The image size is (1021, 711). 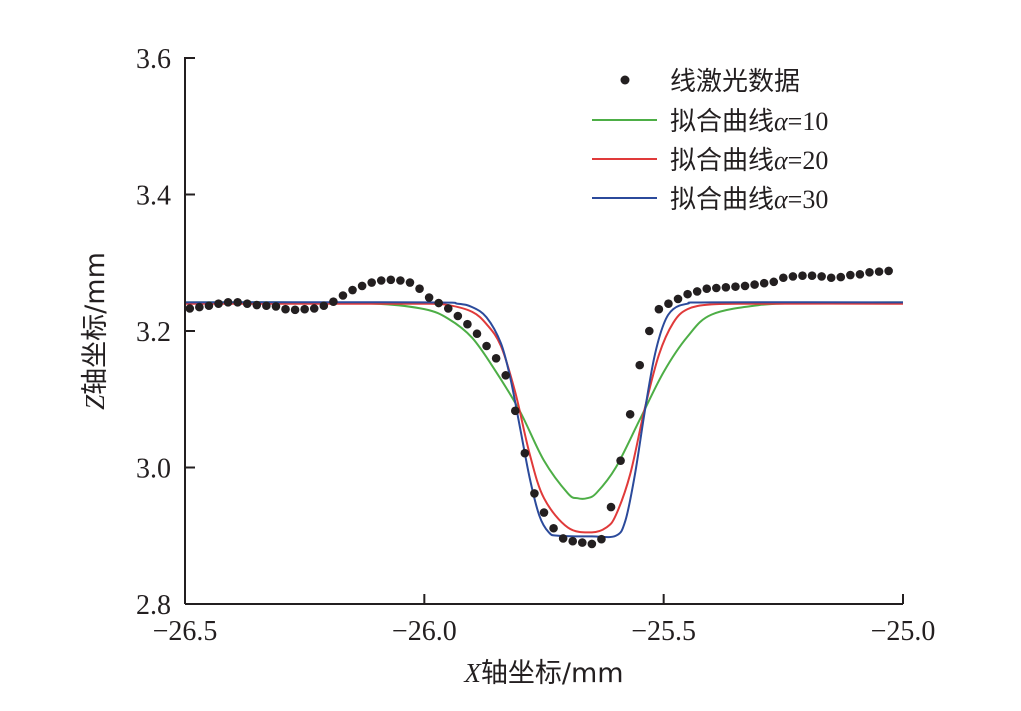 What do you see at coordinates (472, 673) in the screenshot?
I see `x-axis-variable: X` at bounding box center [472, 673].